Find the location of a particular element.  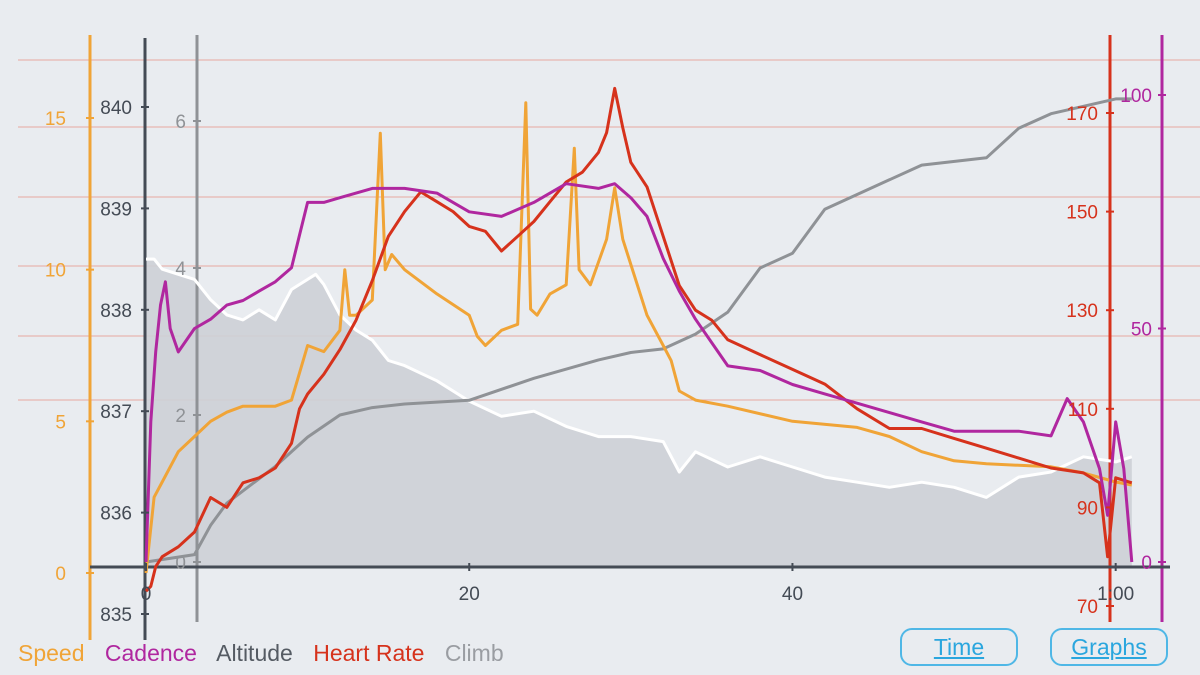

heart_rate-tick-110: 110 is located at coordinates (1083, 410).